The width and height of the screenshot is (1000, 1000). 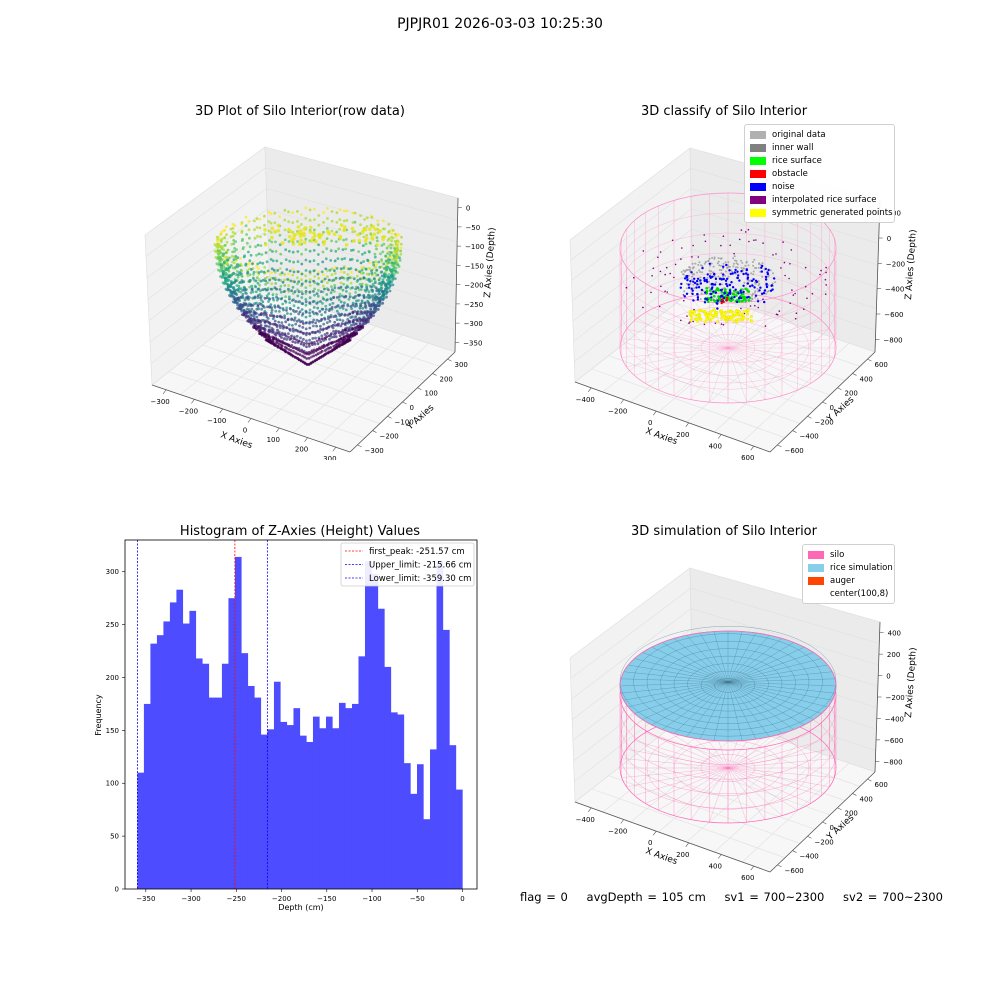 I want to click on y-tick, so click(x=404, y=403).